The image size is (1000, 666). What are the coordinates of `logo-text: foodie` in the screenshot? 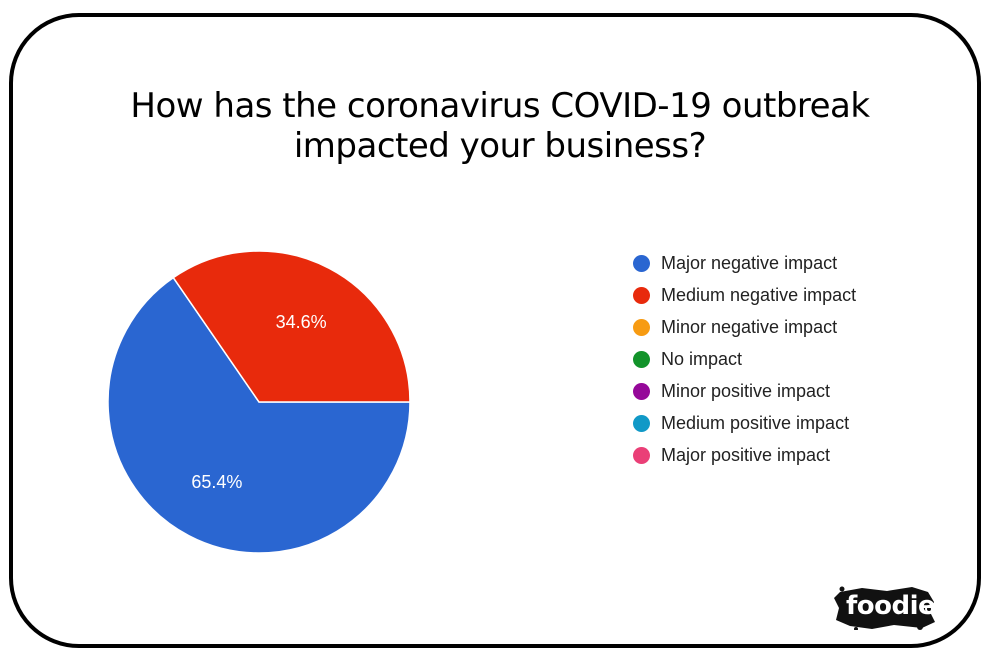 It's located at (891, 606).